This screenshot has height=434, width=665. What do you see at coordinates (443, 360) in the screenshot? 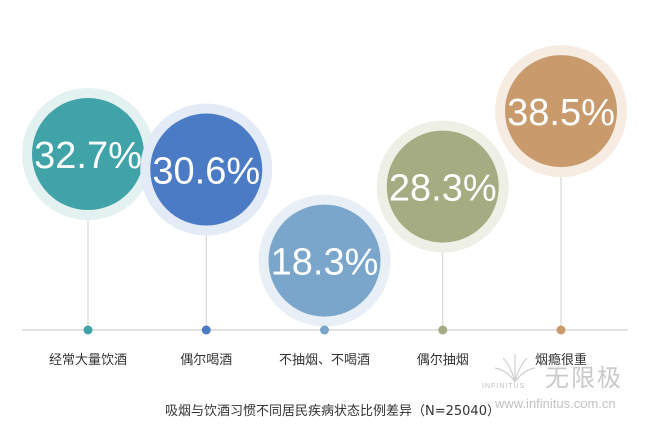
I see `category-label: 偶尔抽烟` at bounding box center [443, 360].